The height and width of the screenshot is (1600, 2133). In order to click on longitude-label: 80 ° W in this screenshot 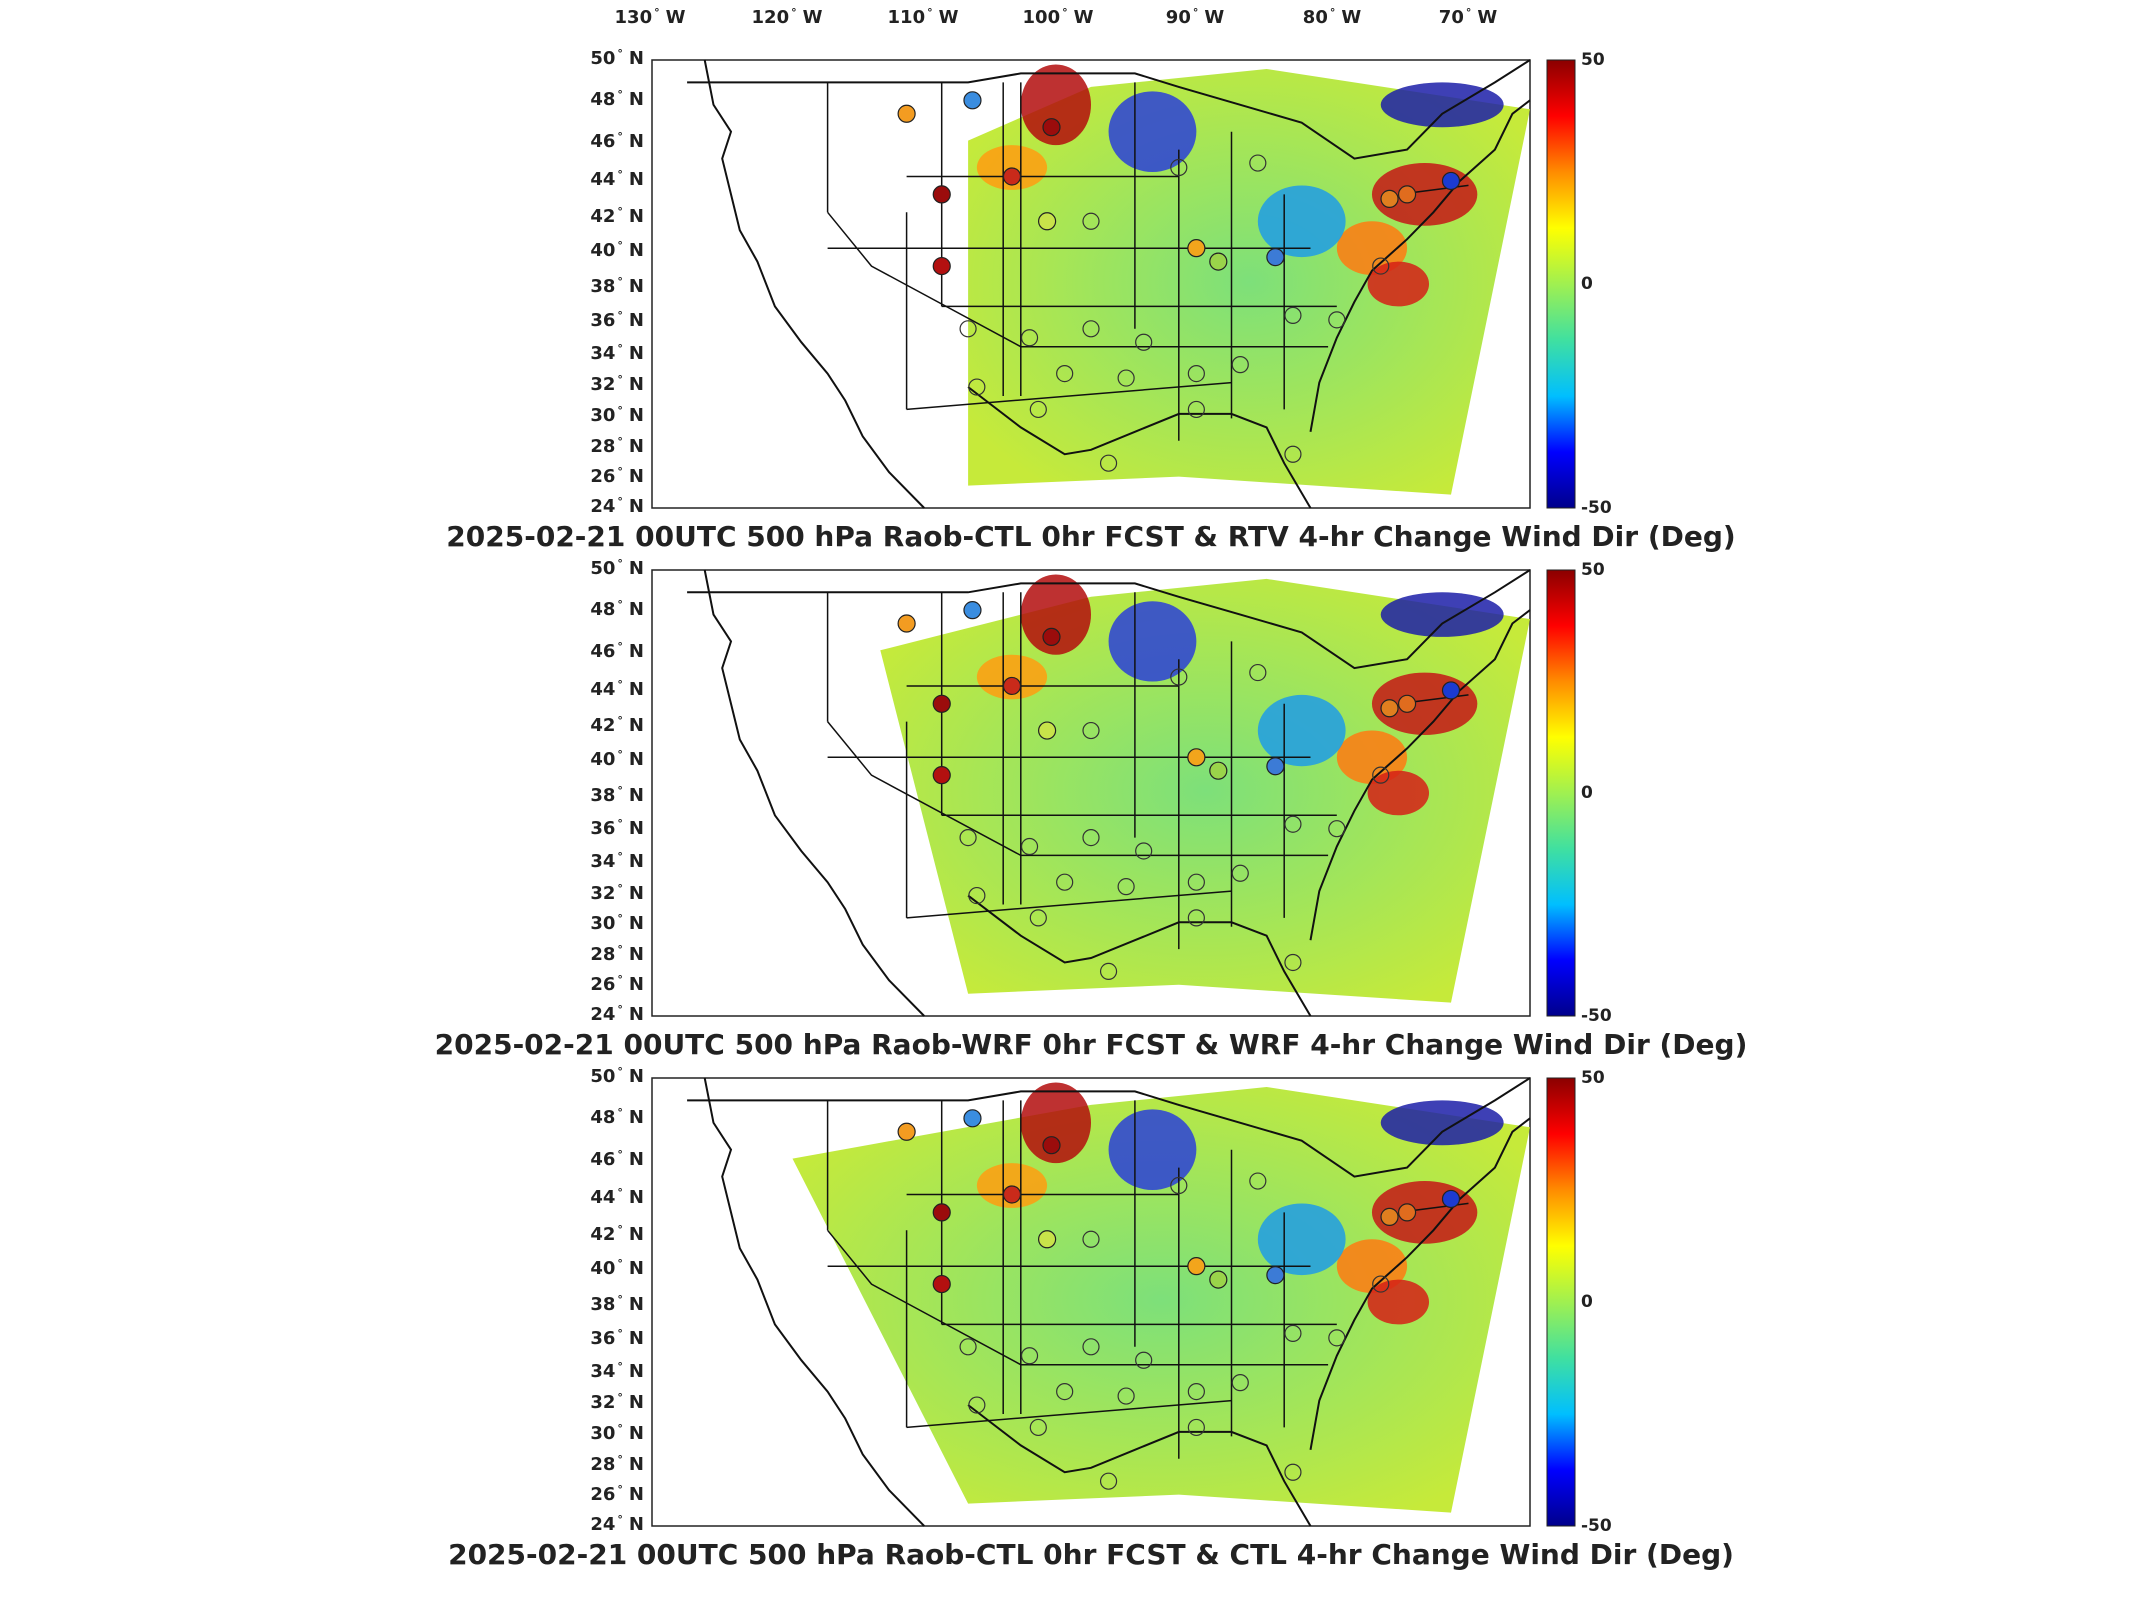, I will do `click(1332, 17)`.